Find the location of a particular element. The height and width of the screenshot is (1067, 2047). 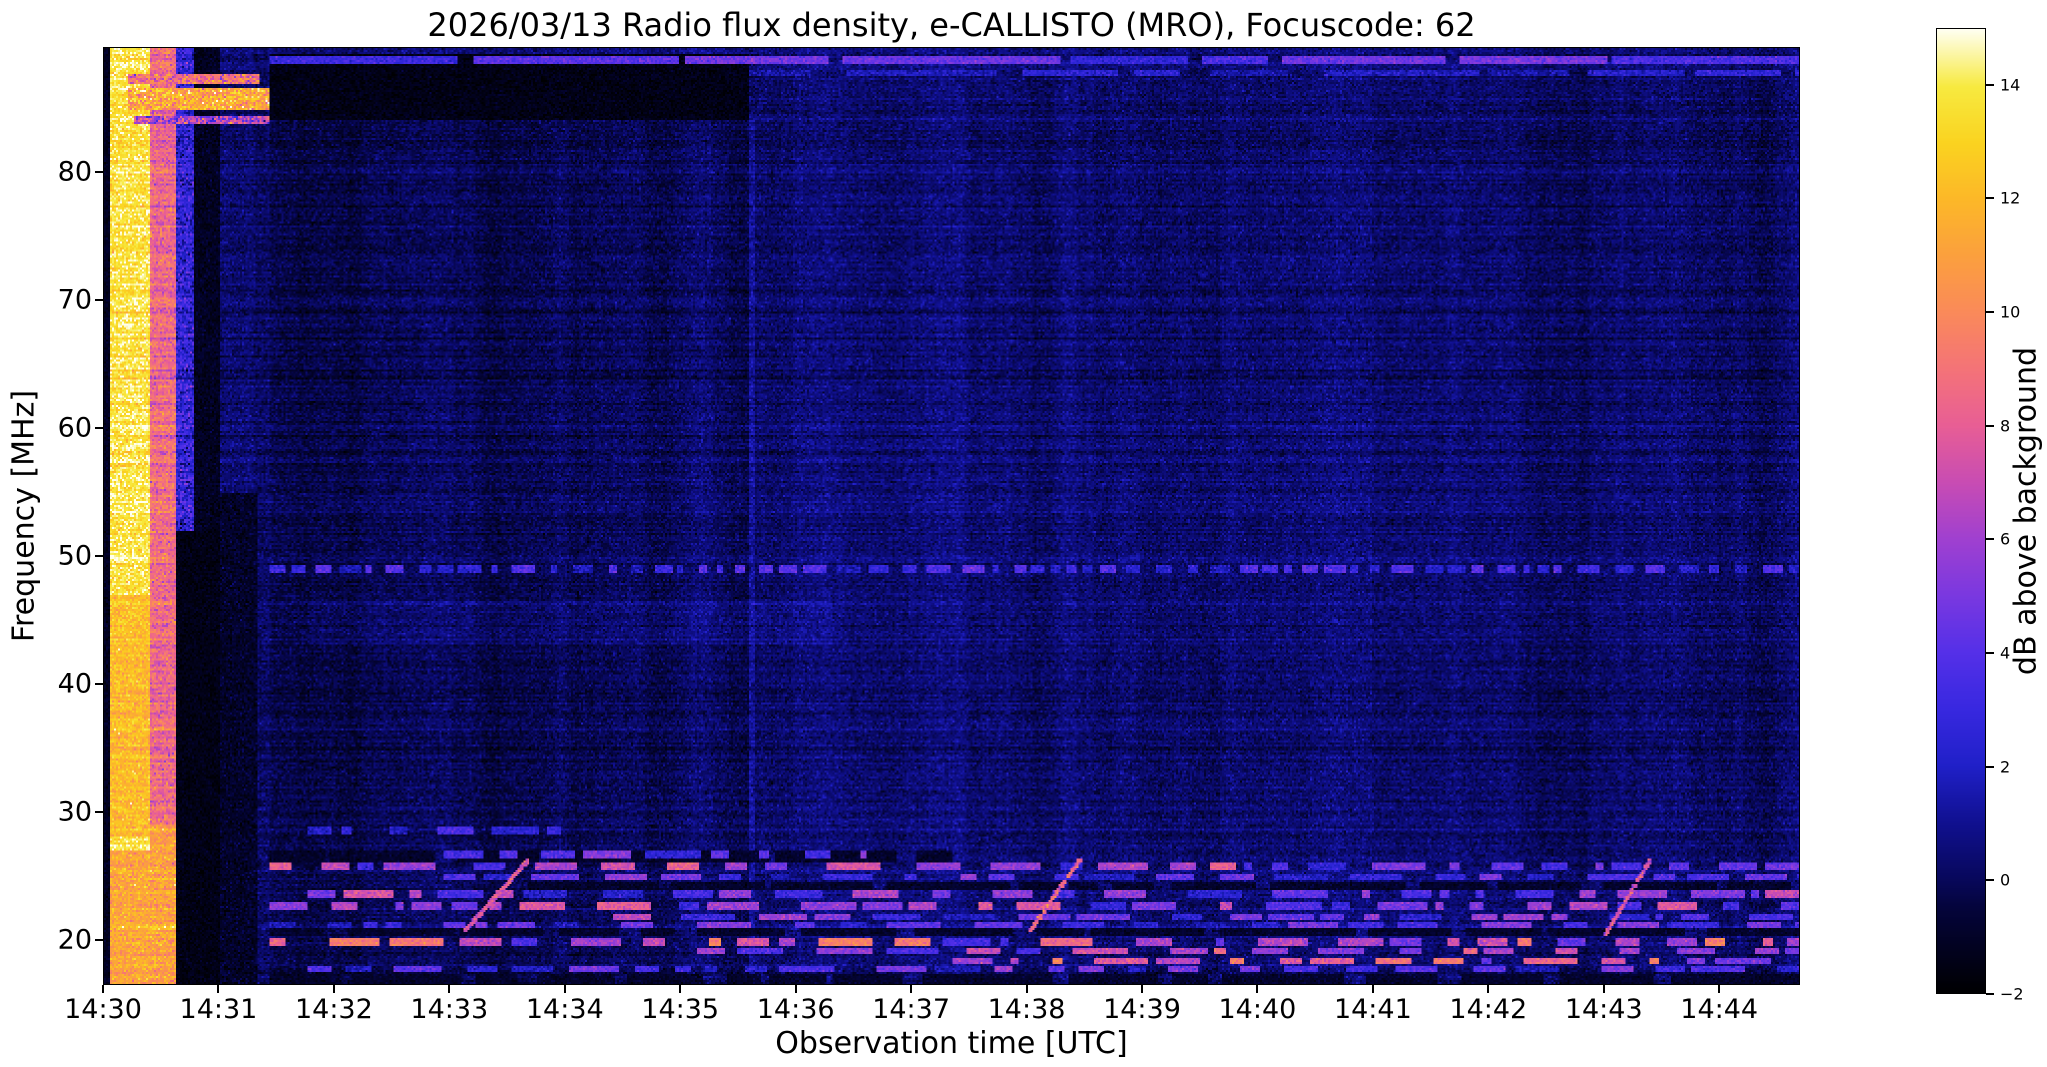

x-tick-label: 14:37 is located at coordinates (911, 1009).